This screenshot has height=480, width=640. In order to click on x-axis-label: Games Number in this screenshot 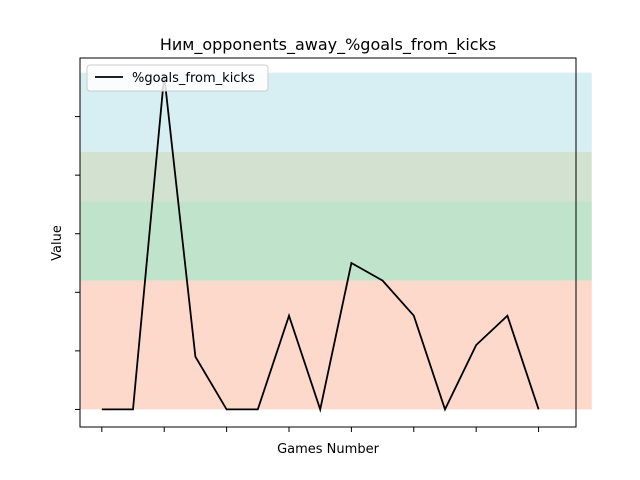, I will do `click(328, 449)`.